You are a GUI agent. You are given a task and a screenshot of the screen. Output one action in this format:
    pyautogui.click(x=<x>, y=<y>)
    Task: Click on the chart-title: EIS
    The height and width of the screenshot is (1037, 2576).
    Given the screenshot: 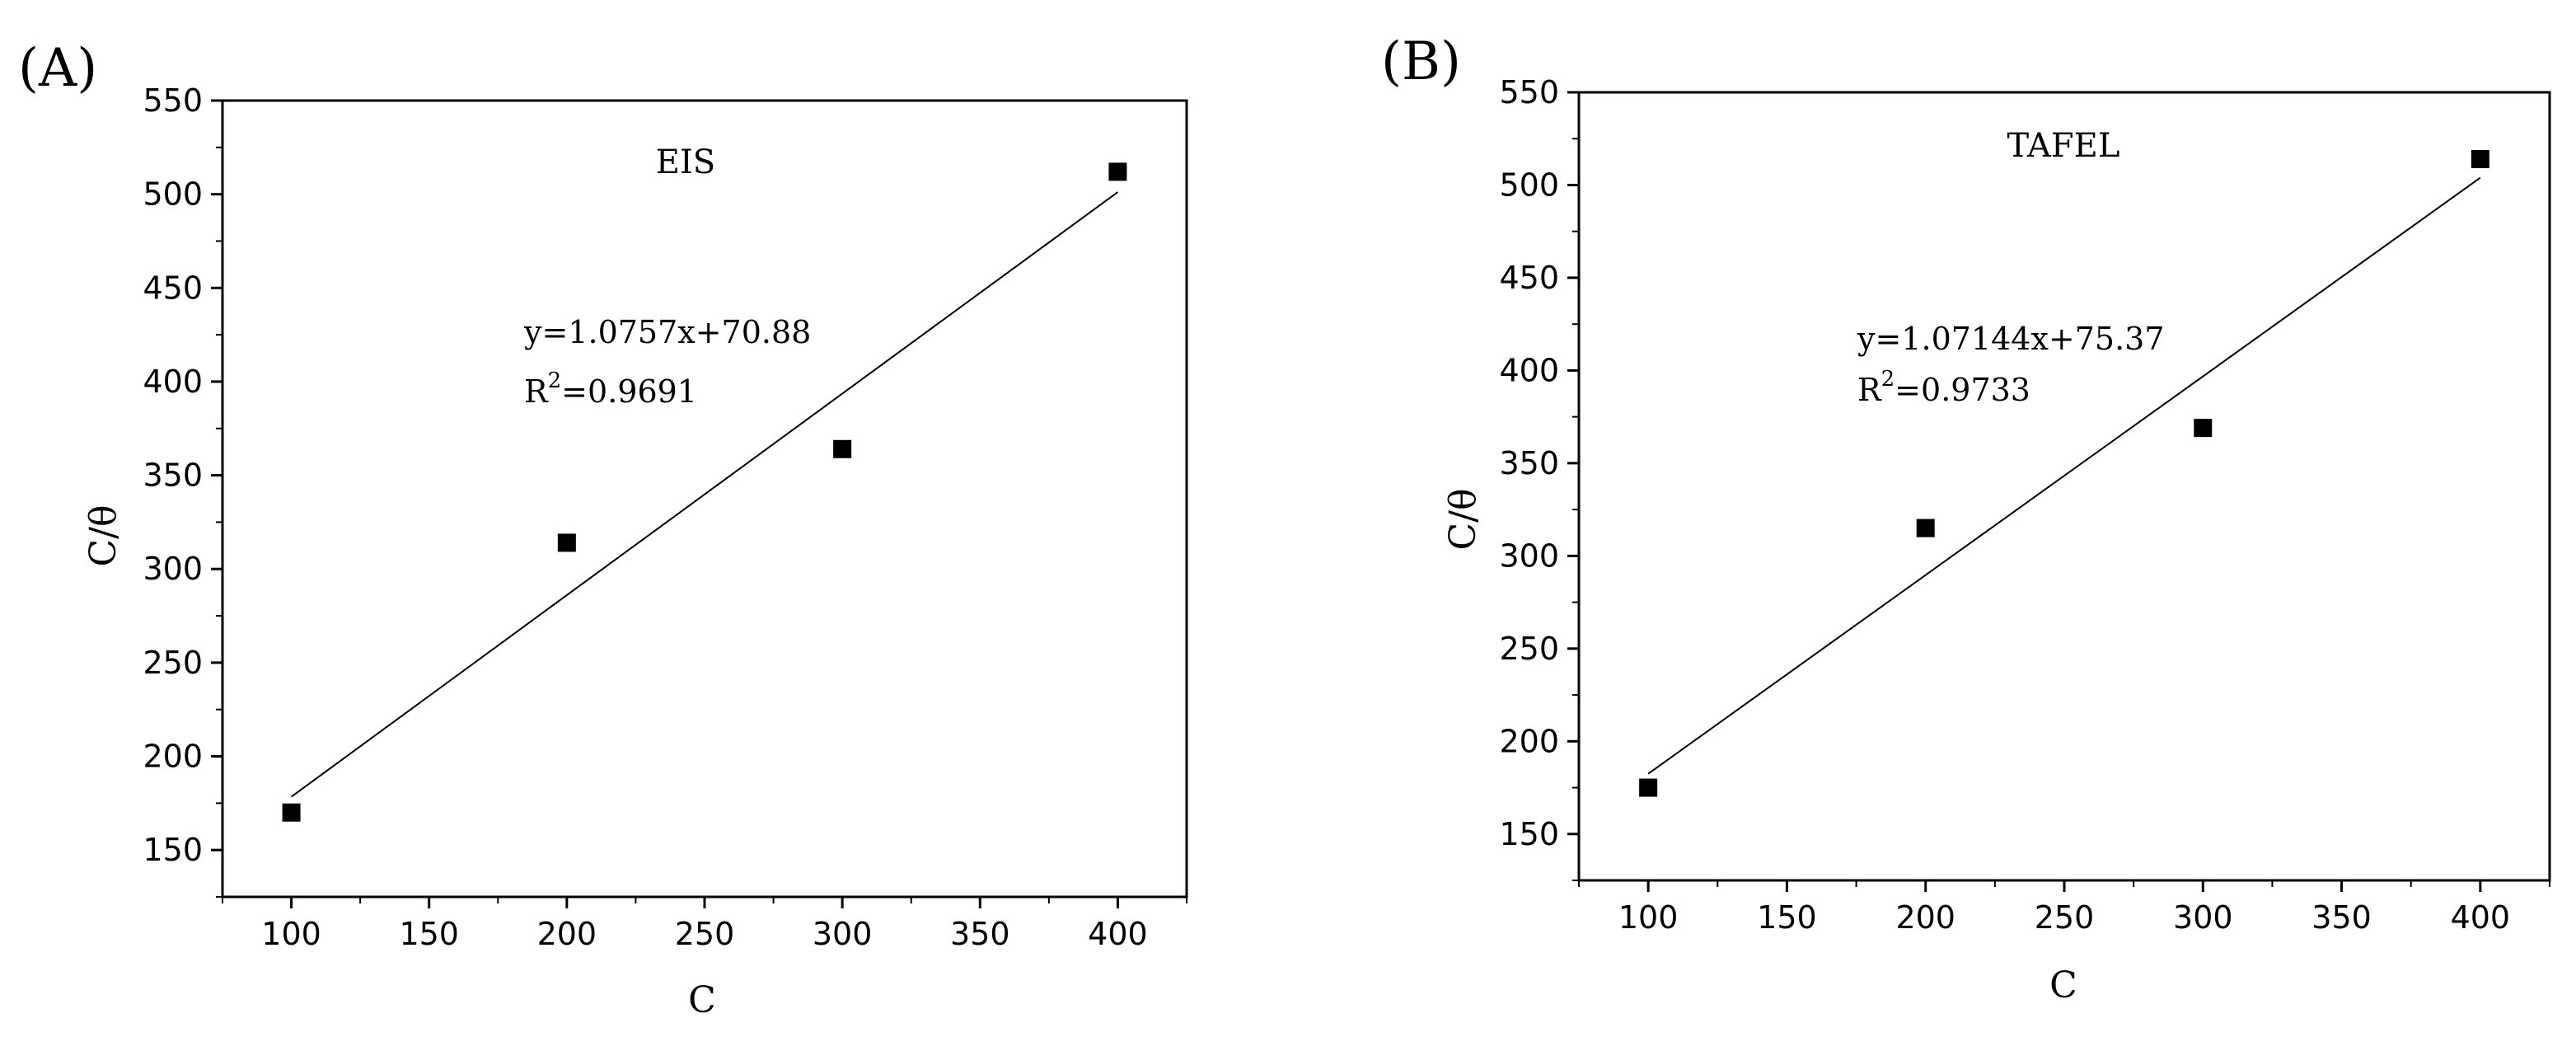 What is the action you would take?
    pyautogui.click(x=685, y=162)
    